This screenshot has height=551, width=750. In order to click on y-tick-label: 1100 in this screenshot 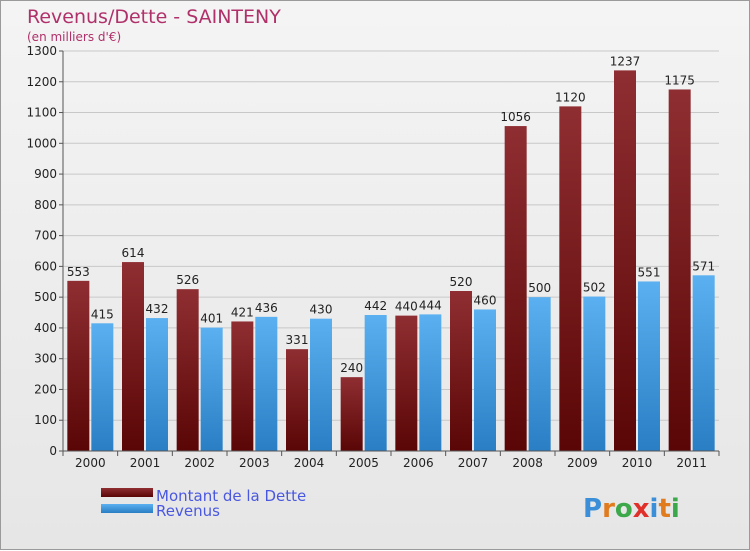, I will do `click(41, 113)`.